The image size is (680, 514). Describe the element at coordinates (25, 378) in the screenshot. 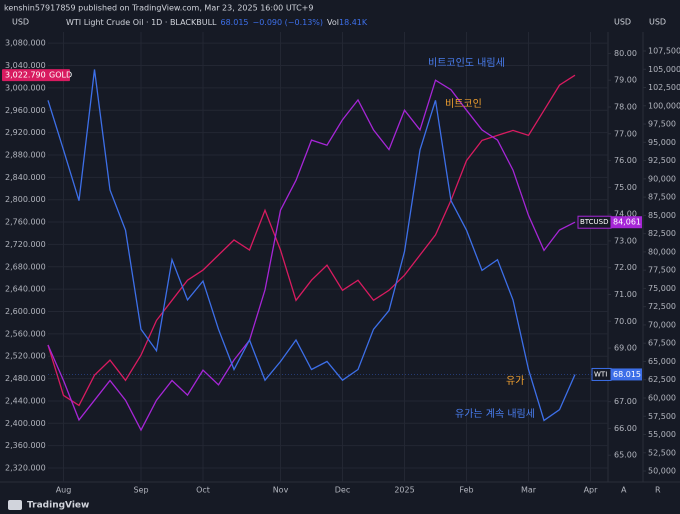

I see `y-tick-label: 2,480.000` at that location.